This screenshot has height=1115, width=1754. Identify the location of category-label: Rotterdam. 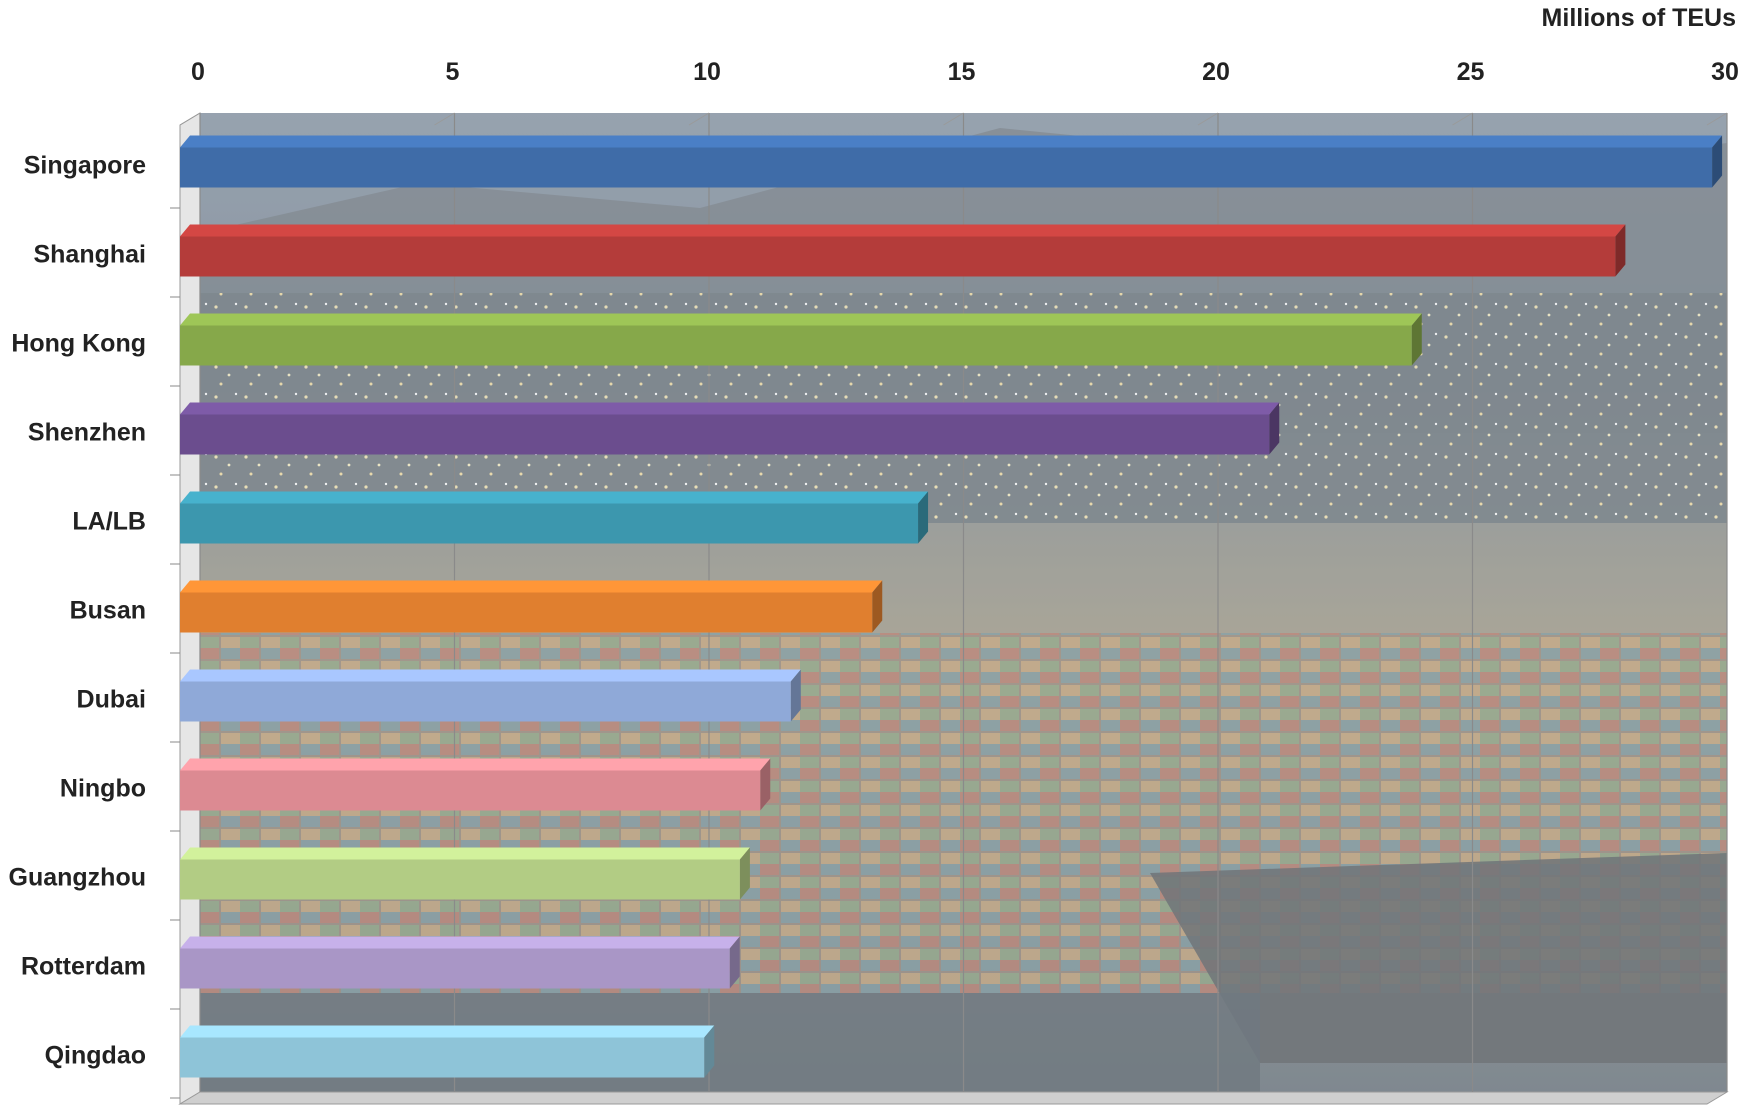
(83, 967).